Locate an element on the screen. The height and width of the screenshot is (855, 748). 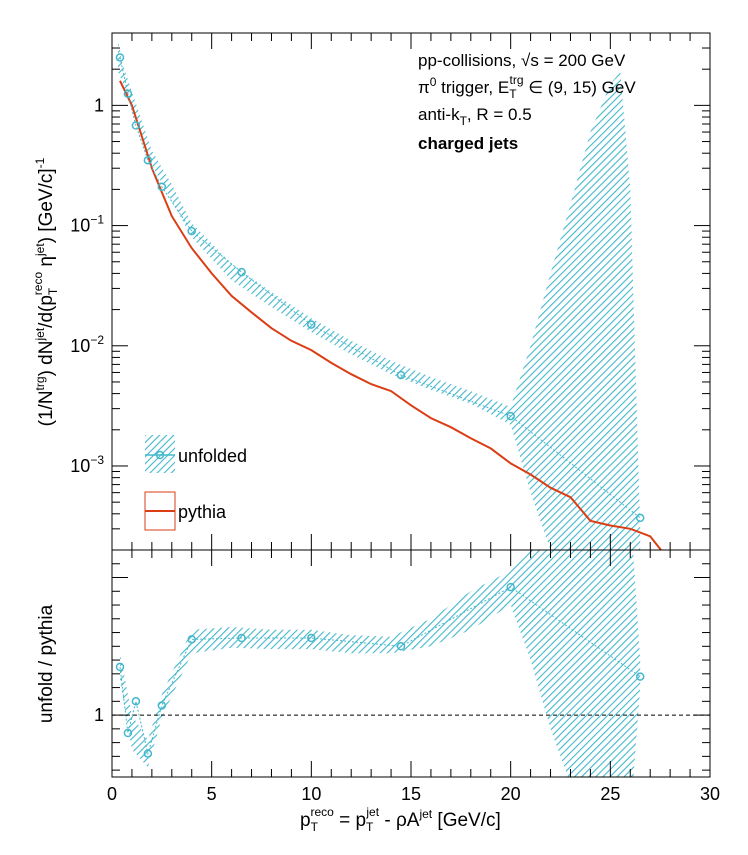
x-tick-label-5: 25 is located at coordinates (610, 794).